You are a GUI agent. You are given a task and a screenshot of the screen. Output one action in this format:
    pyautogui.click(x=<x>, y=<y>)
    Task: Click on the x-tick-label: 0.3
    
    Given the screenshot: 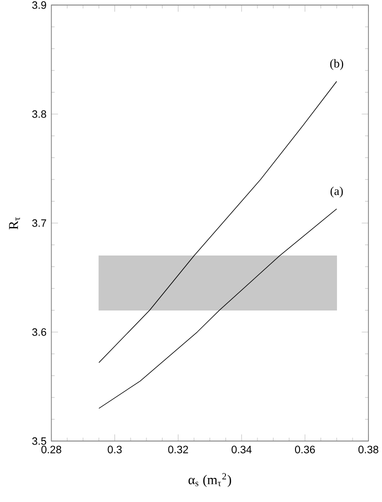 What is the action you would take?
    pyautogui.click(x=115, y=450)
    